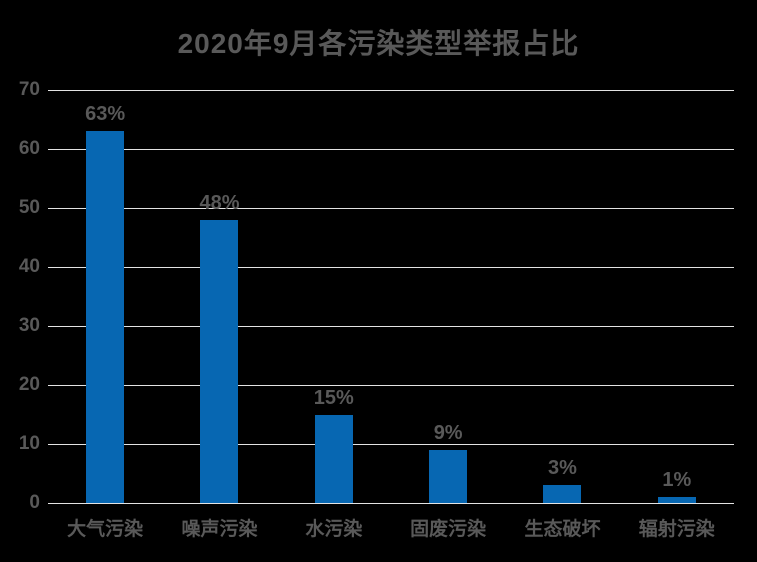 This screenshot has height=562, width=757. What do you see at coordinates (562, 529) in the screenshot?
I see `x-category-label: 生态破坏` at bounding box center [562, 529].